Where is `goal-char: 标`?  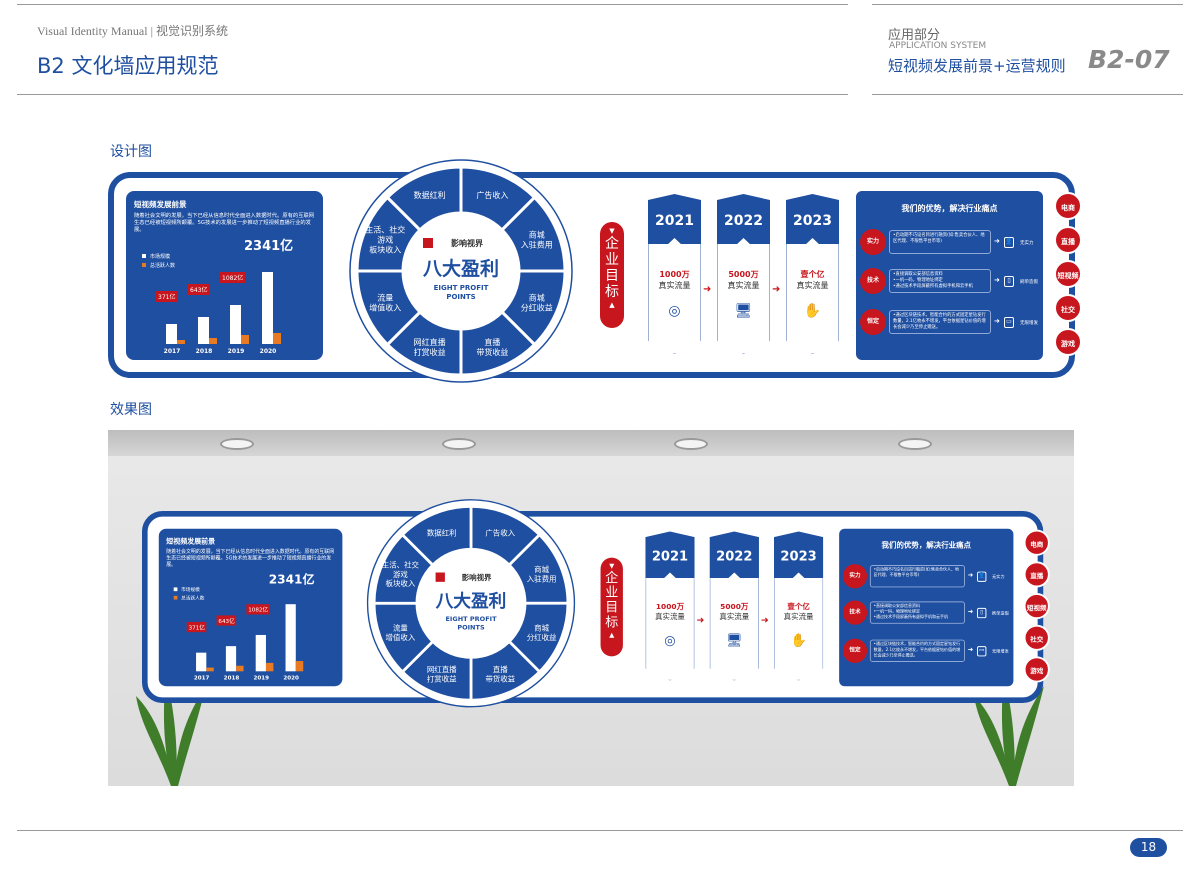 goal-char: 标 is located at coordinates (612, 292).